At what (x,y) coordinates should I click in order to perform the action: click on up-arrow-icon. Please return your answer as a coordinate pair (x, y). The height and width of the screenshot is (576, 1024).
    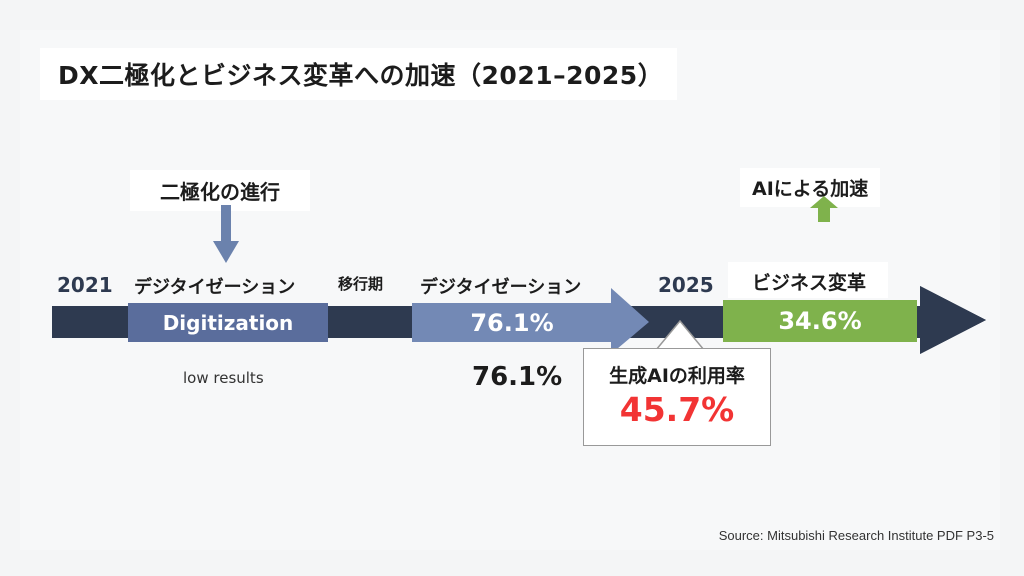
    Looking at the image, I should click on (824, 209).